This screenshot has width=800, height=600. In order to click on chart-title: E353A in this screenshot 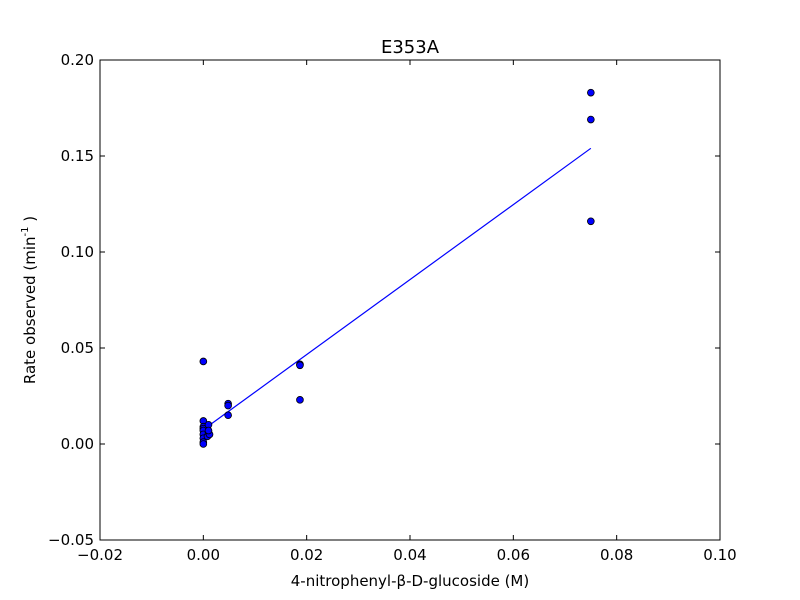, I will do `click(410, 47)`.